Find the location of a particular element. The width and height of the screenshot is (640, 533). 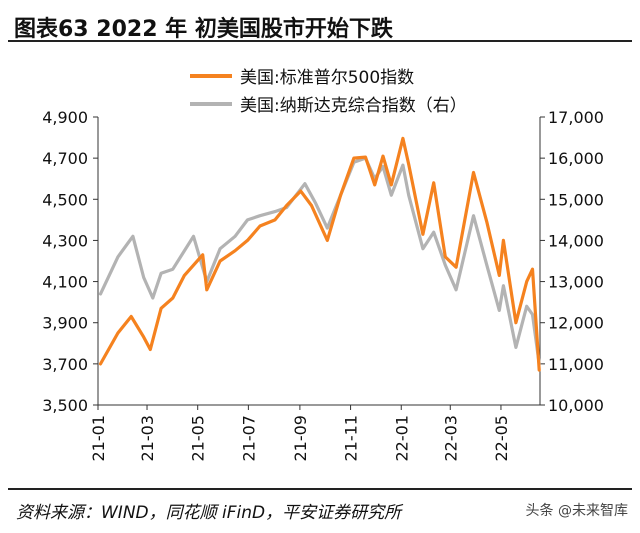

y-right-tick-label: 14,000 is located at coordinates (576, 240).